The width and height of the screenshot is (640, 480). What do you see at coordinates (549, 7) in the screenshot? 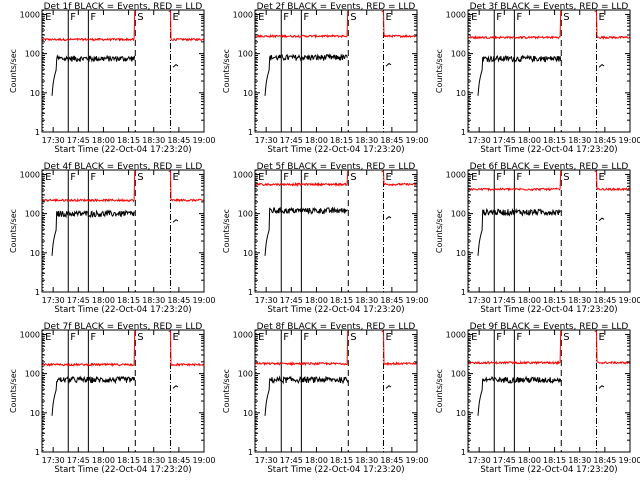
I see `panel-title: Det 3f BLACK = Events, RED = LLD` at bounding box center [549, 7].